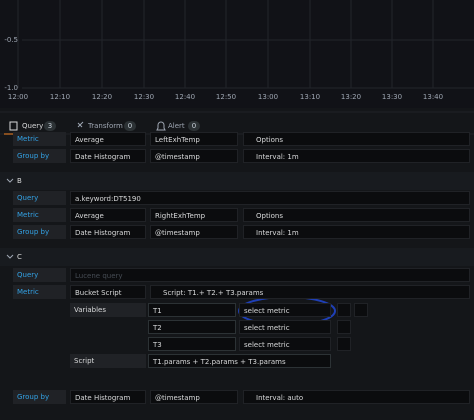 The image size is (474, 420). I want to click on field: RightExhTemp, so click(194, 215).